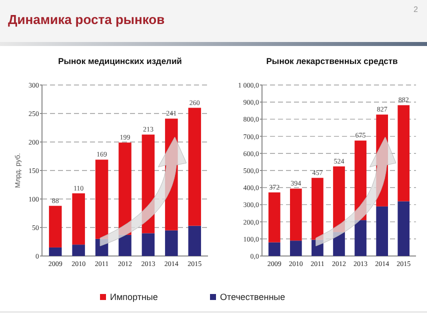 The width and height of the screenshot is (427, 320). Describe the element at coordinates (332, 61) in the screenshot. I see `chart-title: Рынок лекарственных средств` at that location.